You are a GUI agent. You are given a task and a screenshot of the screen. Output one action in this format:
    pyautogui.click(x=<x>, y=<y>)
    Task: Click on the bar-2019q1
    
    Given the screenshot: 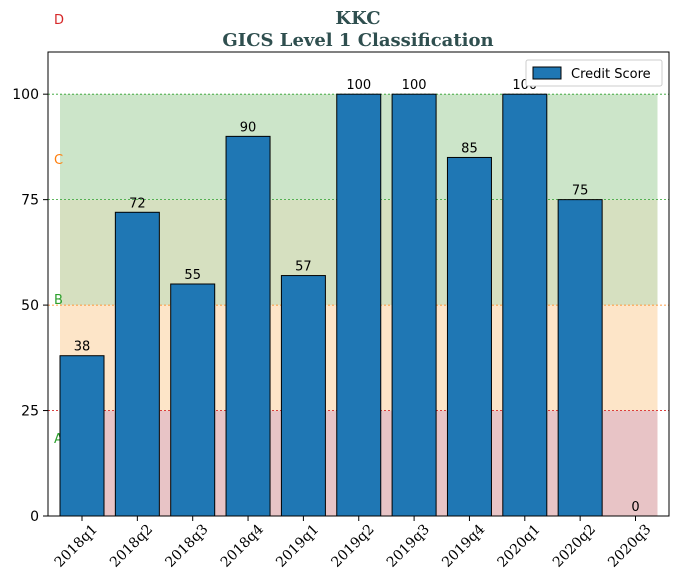 What is the action you would take?
    pyautogui.click(x=303, y=396)
    